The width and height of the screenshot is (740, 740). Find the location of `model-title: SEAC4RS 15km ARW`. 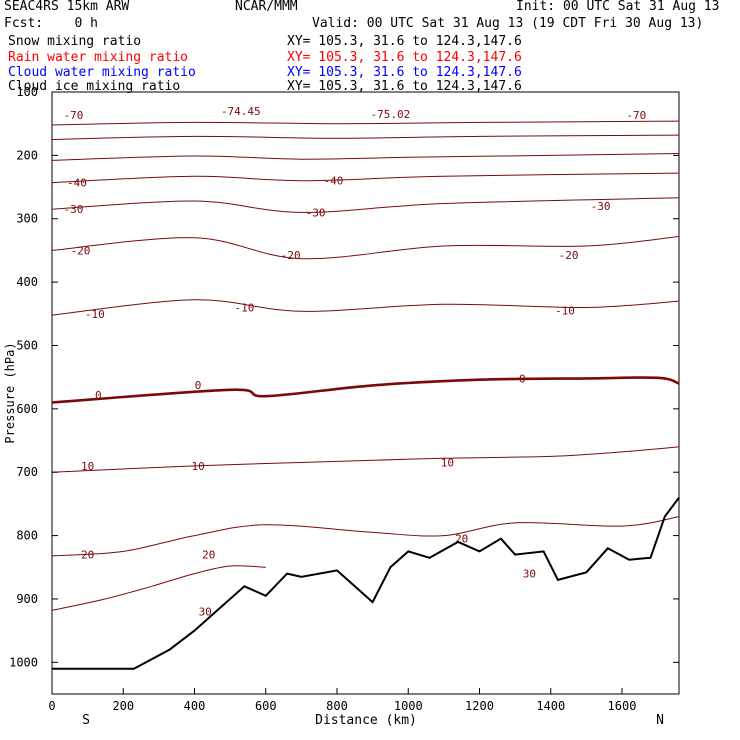

model-title: SEAC4RS 15km ARW is located at coordinates (67, 7).